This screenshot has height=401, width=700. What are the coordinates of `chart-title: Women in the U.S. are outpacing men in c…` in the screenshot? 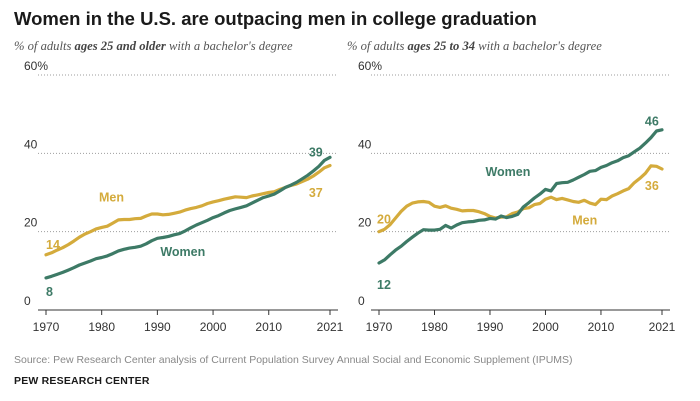 It's located at (275, 18).